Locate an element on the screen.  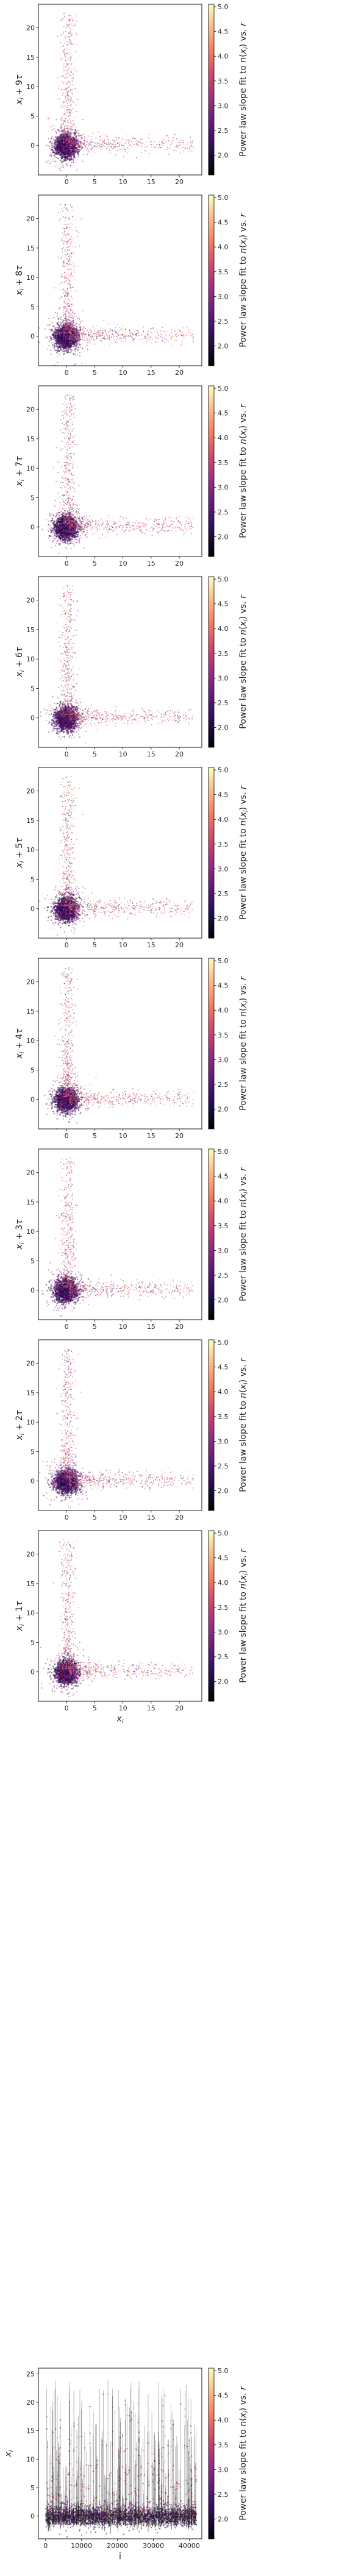
x-tick-label: 10 is located at coordinates (123, 182).